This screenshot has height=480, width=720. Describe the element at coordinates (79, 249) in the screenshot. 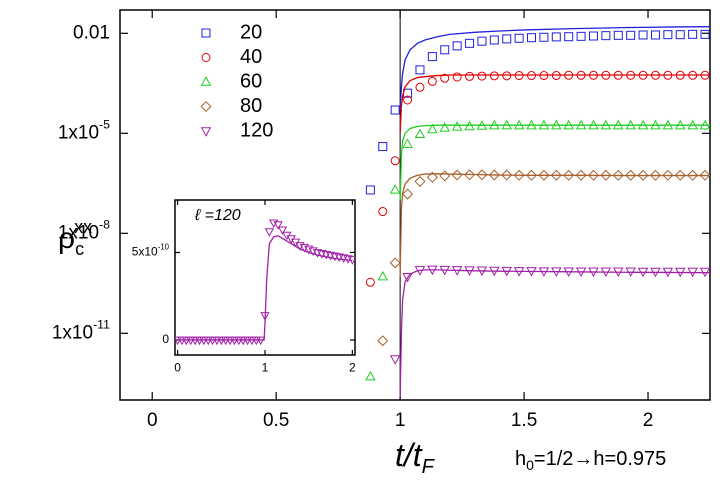

I see `y-label-sub: c` at that location.